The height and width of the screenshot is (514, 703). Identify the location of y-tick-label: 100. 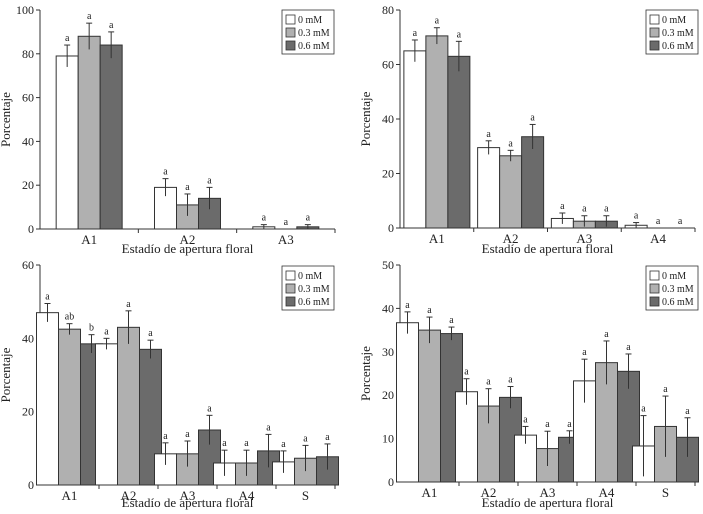
(25, 10).